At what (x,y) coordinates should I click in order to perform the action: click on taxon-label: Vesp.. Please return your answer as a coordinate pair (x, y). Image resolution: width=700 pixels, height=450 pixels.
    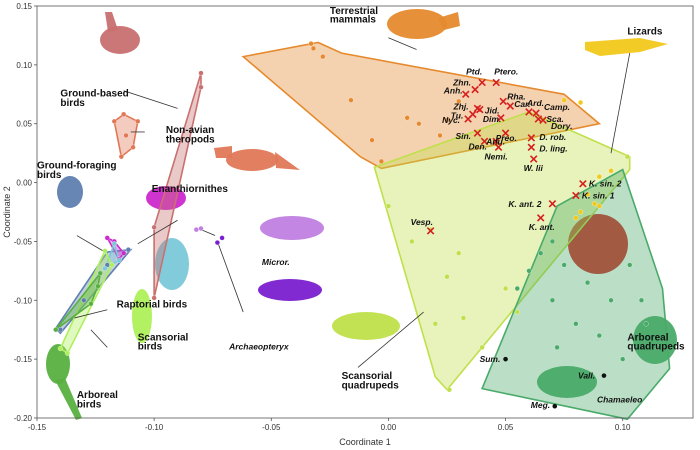
    Looking at the image, I should click on (422, 222).